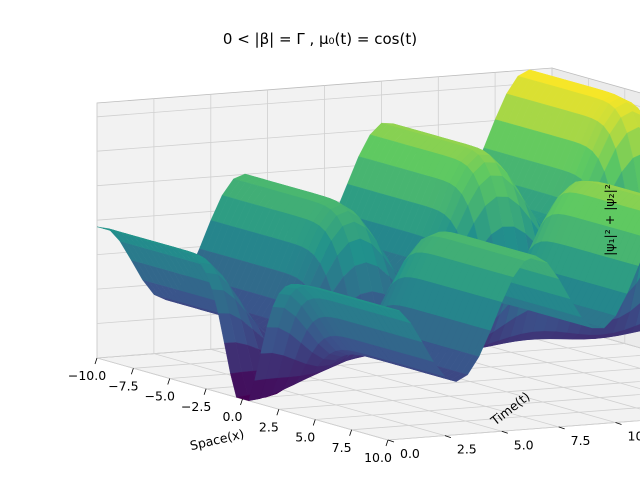 The height and width of the screenshot is (480, 640). I want to click on x-tick-label: 0.0, so click(233, 416).